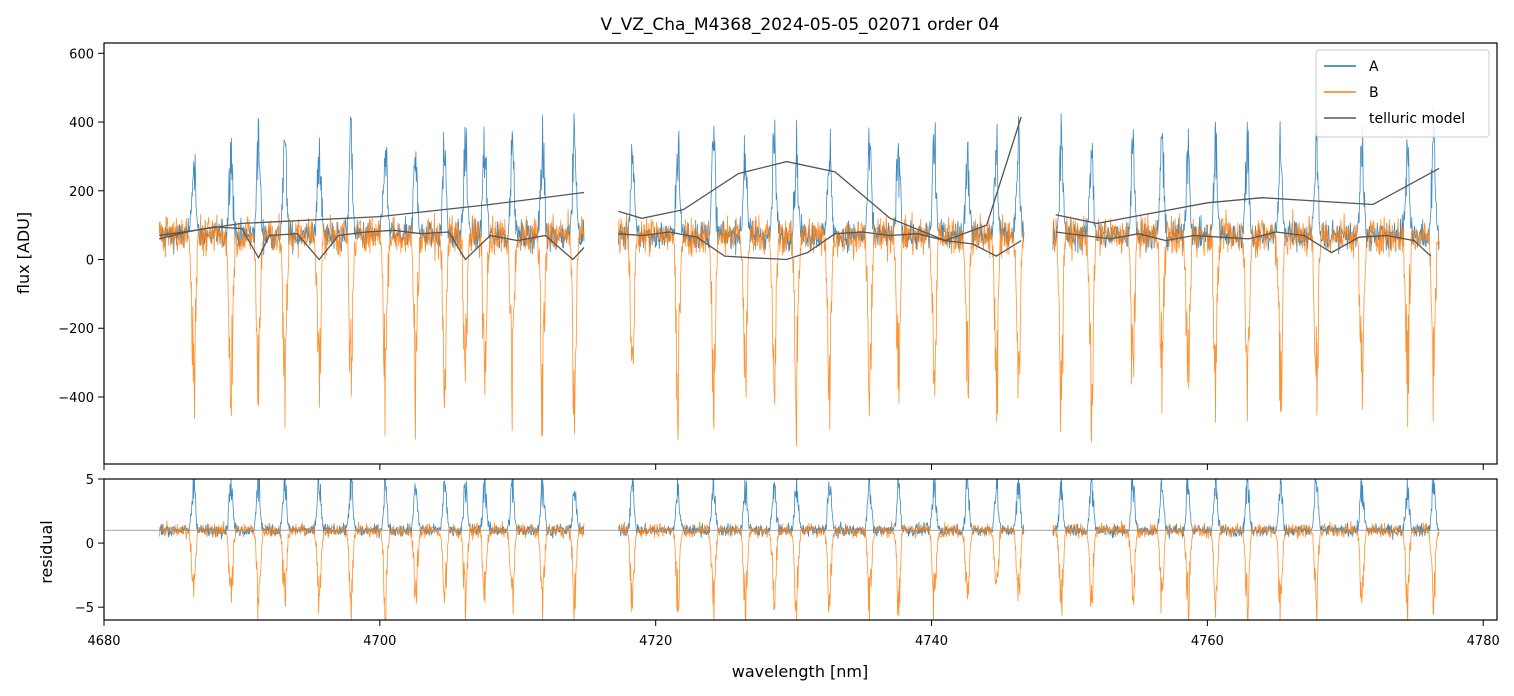 The image size is (1514, 696). Describe the element at coordinates (81, 192) in the screenshot. I see `y-tick-label: 200` at that location.